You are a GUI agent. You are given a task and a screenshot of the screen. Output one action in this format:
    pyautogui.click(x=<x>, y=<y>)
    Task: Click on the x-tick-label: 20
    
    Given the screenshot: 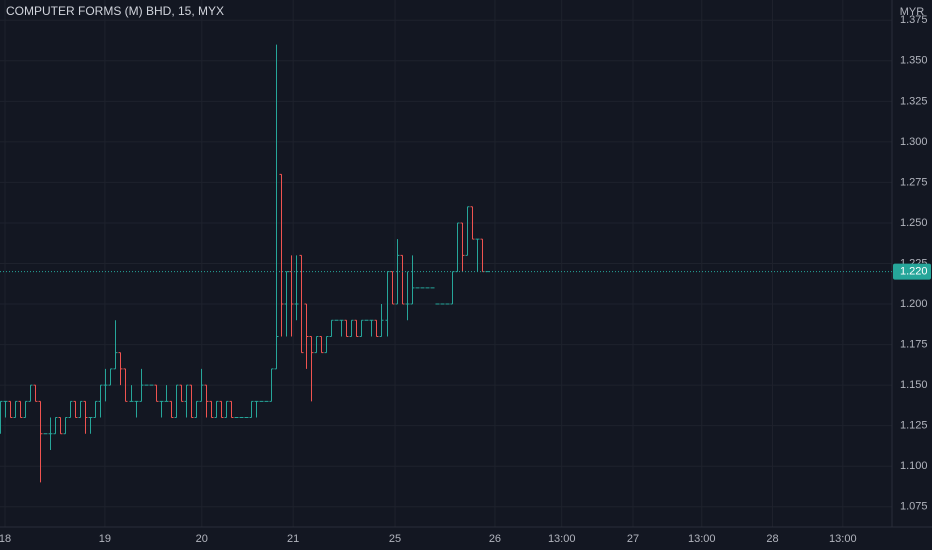 What is the action you would take?
    pyautogui.click(x=202, y=539)
    